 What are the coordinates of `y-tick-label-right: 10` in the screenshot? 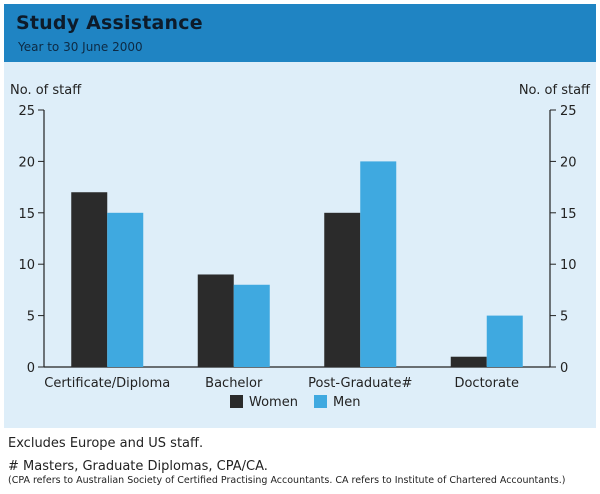 It's located at (568, 265).